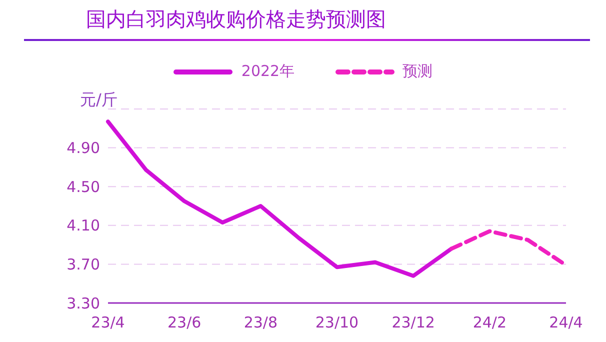 Image resolution: width=606 pixels, height=342 pixels. I want to click on y-axis-title: 元/斤, so click(99, 100).